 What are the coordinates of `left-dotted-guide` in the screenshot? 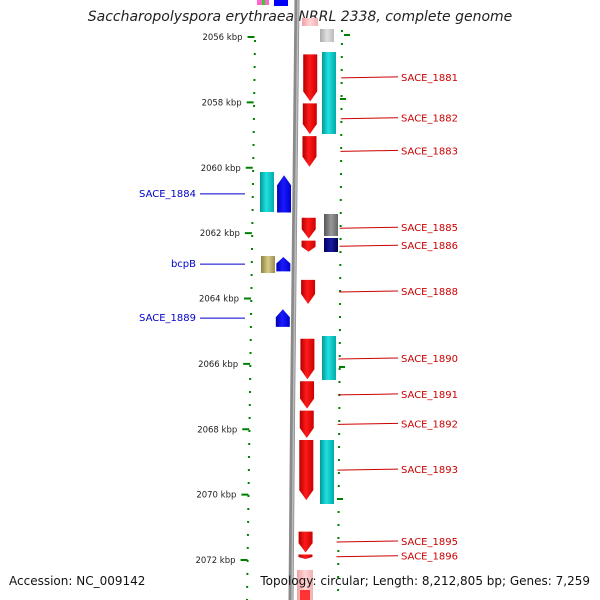 It's located at (251, 319).